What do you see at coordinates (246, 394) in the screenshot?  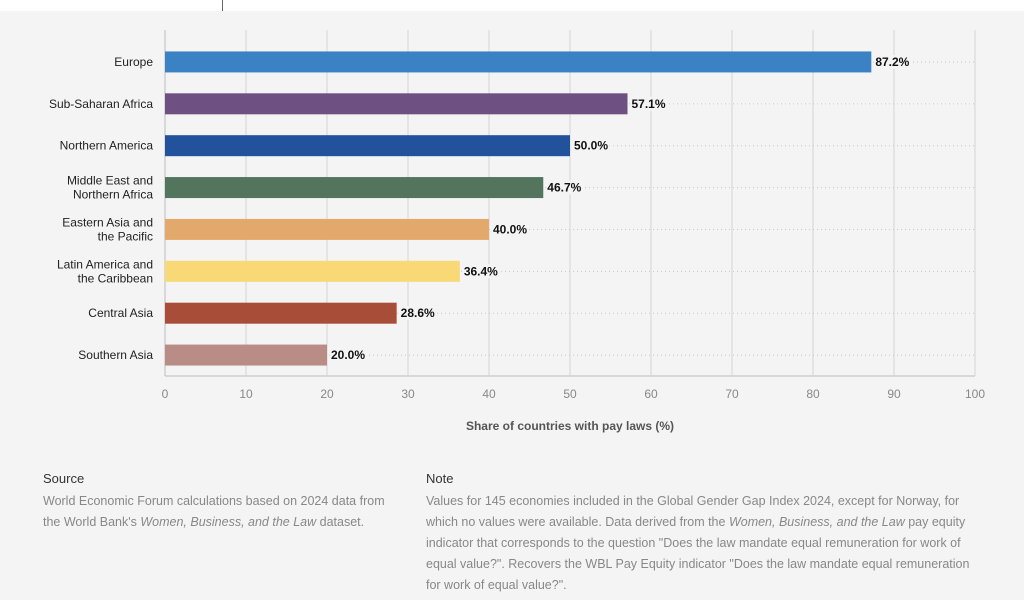 I see `x-tick-label: 10` at bounding box center [246, 394].